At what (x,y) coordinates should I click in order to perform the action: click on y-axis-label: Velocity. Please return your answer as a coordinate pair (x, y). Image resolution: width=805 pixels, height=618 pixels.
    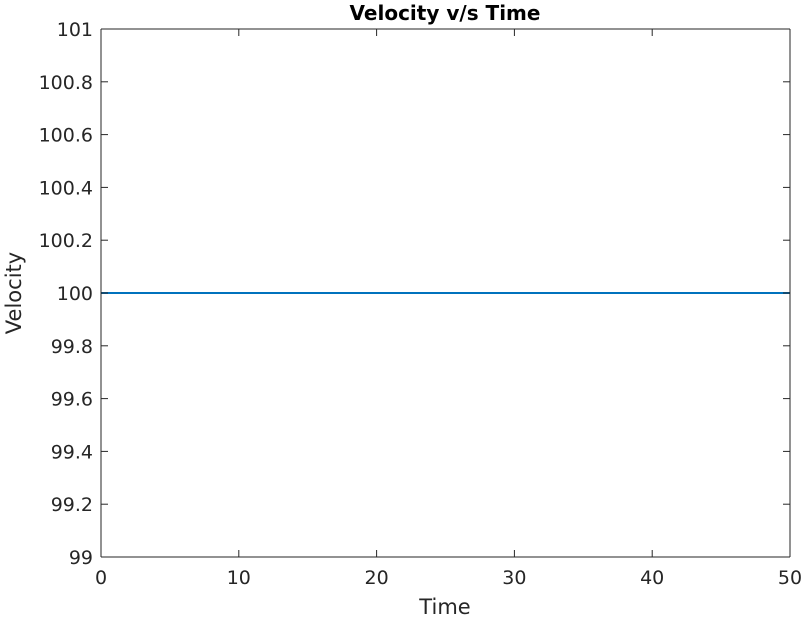
    Looking at the image, I should click on (14, 293).